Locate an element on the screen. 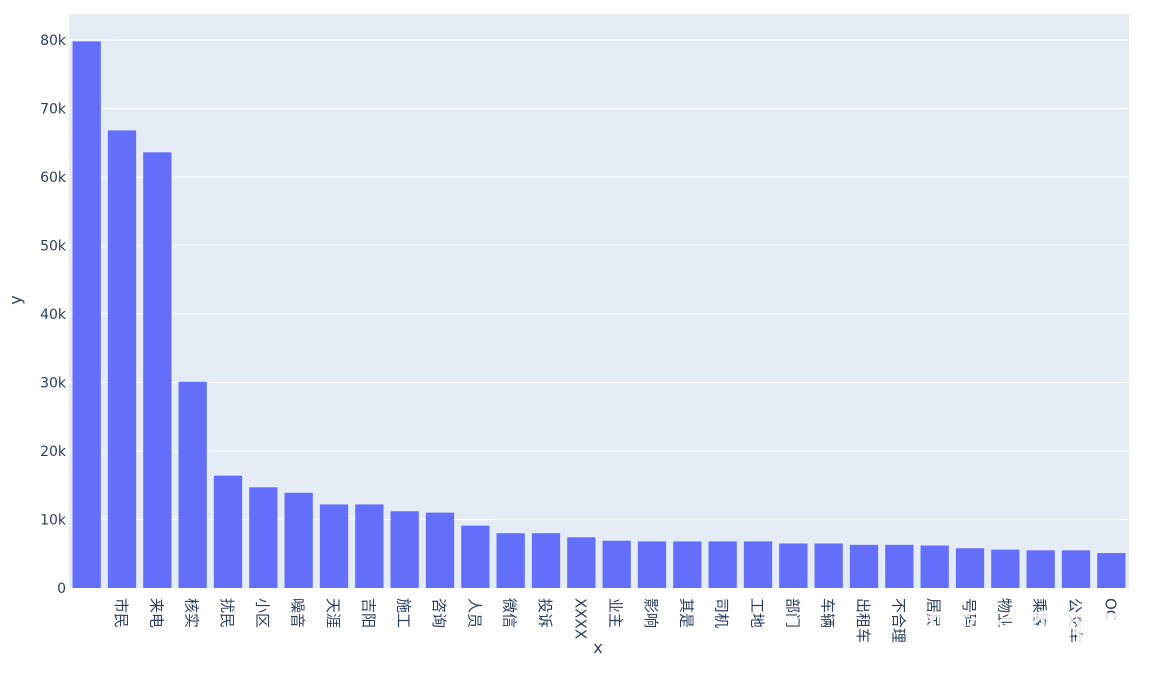 This screenshot has height=673, width=1157. x-tick-label: 噪音 is located at coordinates (298, 613).